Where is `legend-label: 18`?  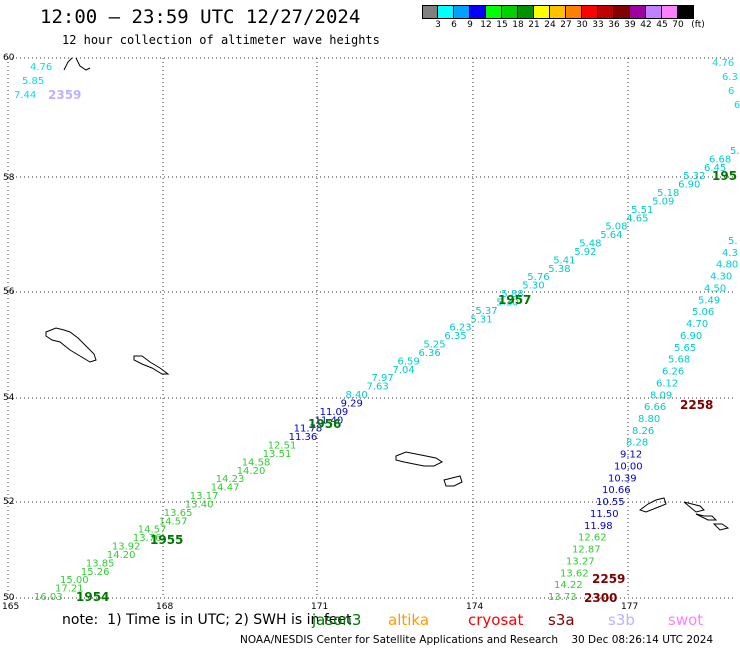 legend-label: 18 is located at coordinates (518, 25).